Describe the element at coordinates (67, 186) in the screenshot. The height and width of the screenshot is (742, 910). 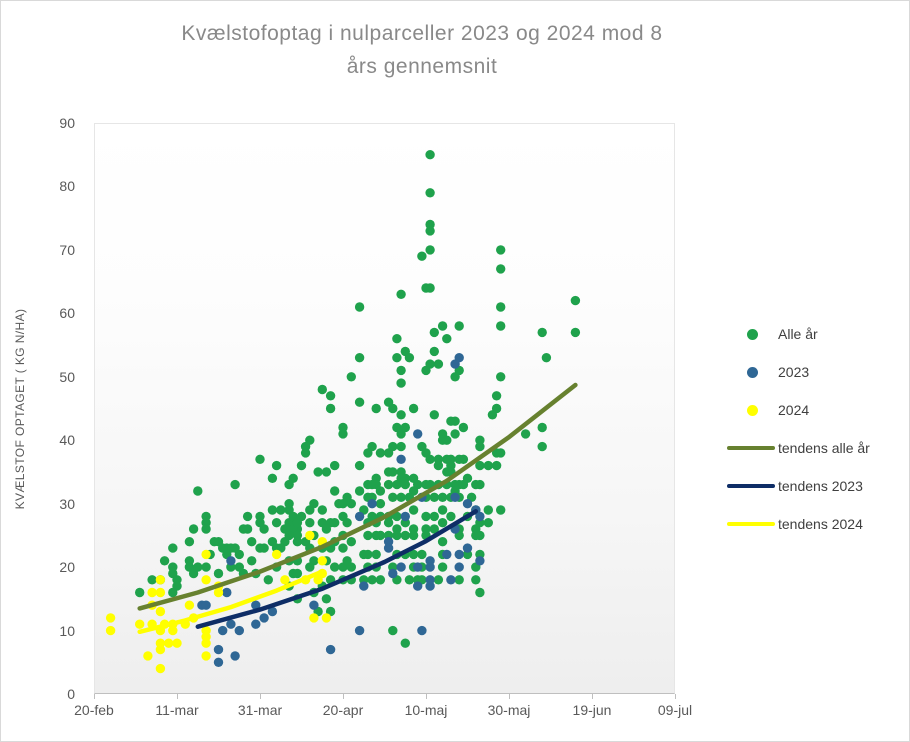
I see `y-axis-tick-label: 80` at that location.